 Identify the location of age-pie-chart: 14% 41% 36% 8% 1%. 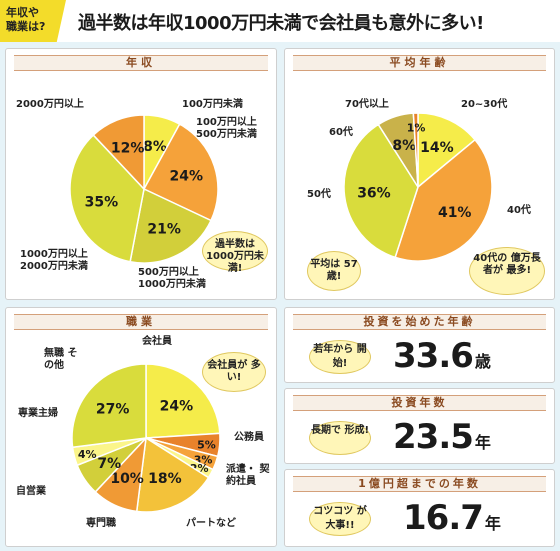
(418, 187).